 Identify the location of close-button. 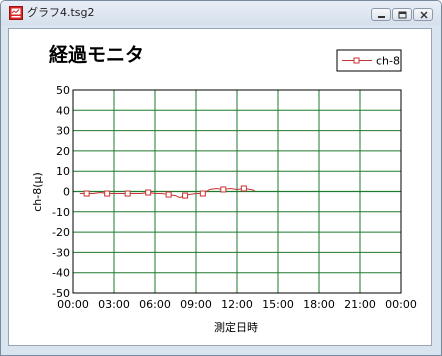
(423, 14).